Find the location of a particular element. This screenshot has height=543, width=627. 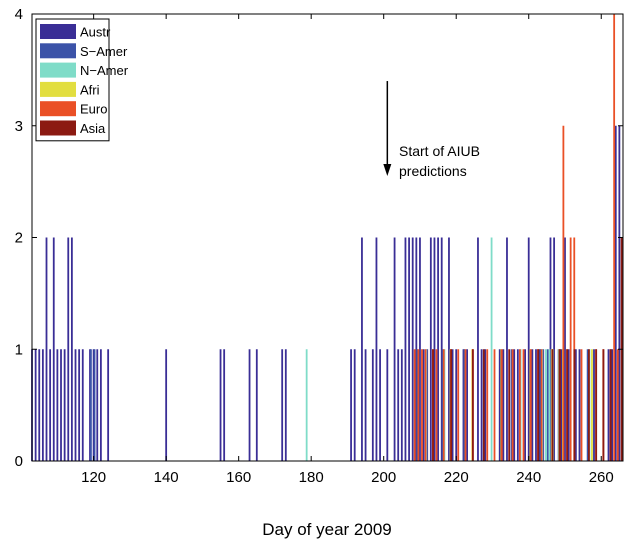

legend-label: Austr is located at coordinates (95, 32).